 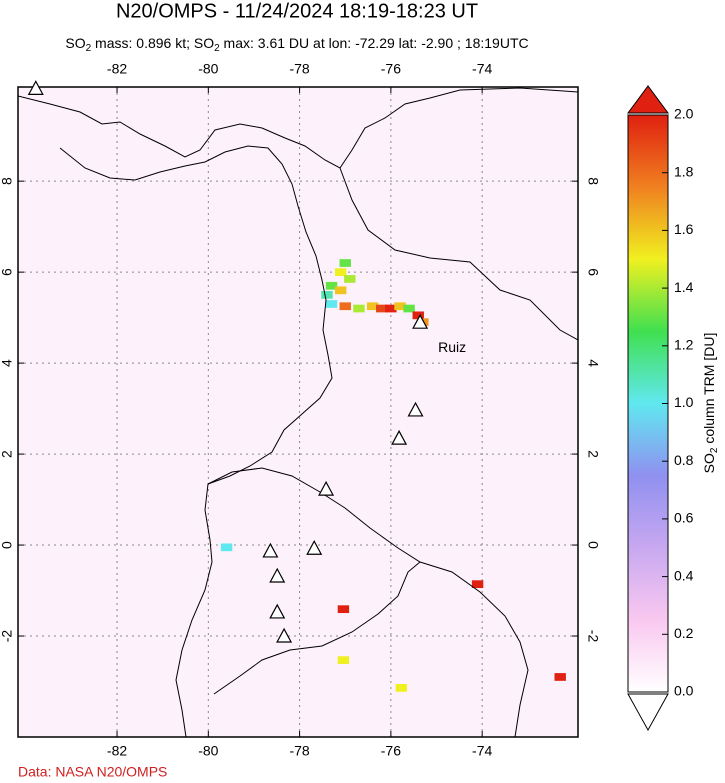 What do you see at coordinates (299, 69) in the screenshot?
I see `lon-label-top: -78` at bounding box center [299, 69].